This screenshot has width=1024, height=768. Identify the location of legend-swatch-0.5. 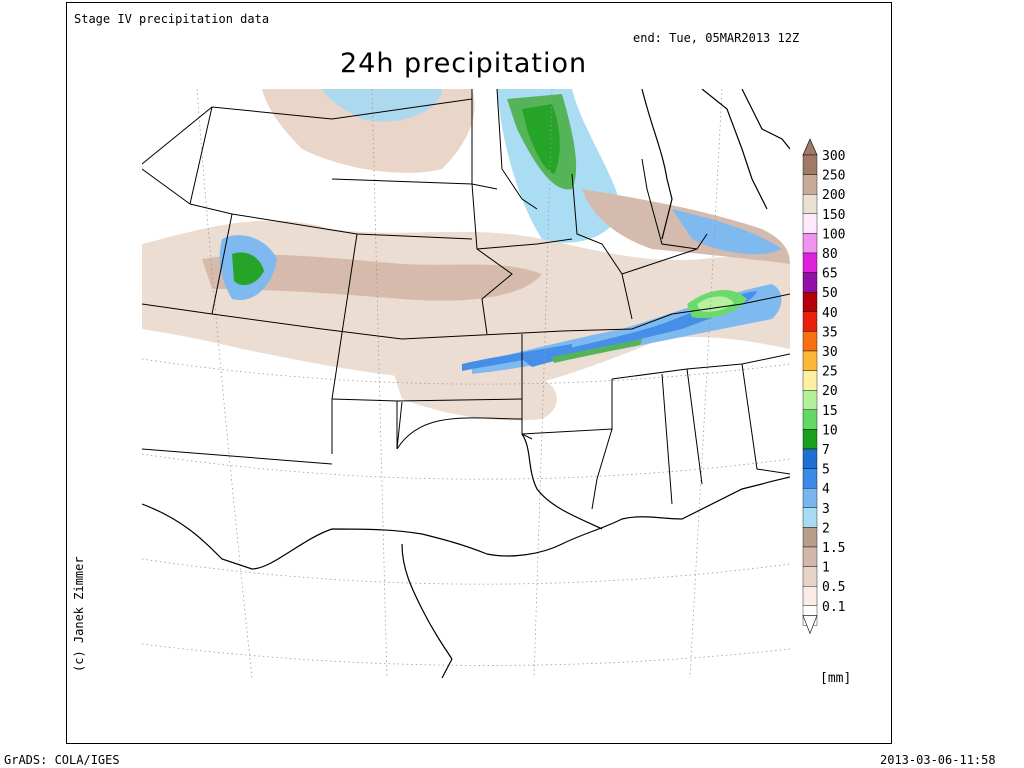
(810, 596).